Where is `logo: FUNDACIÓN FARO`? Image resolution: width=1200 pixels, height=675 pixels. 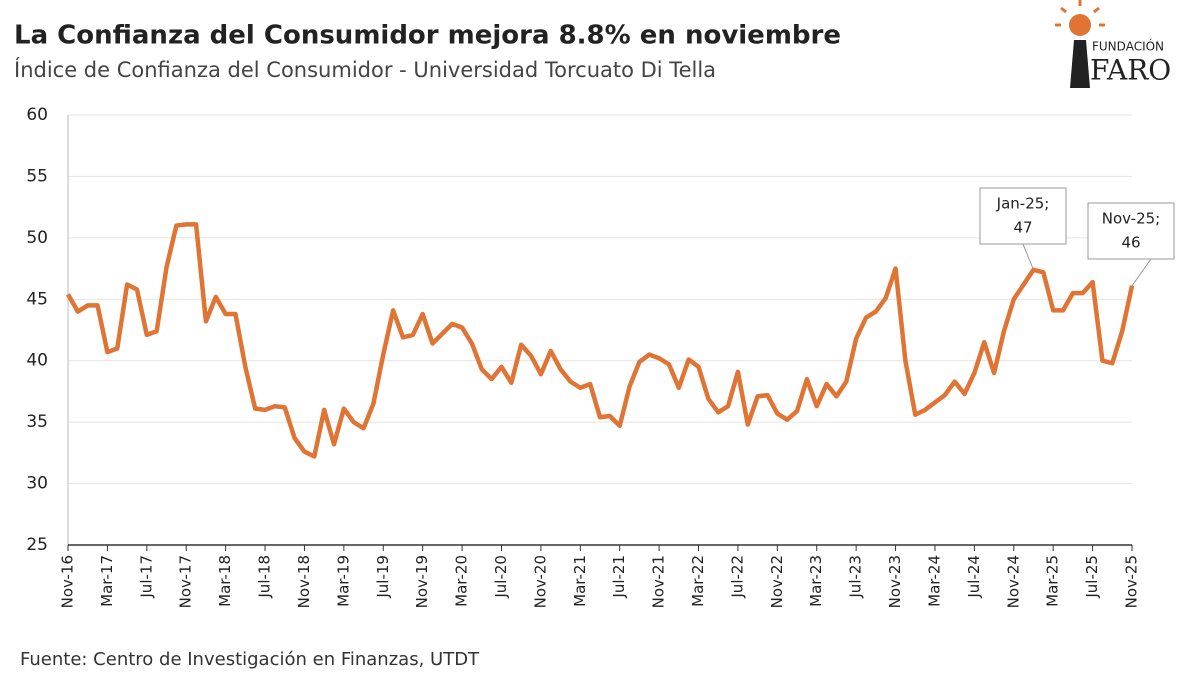
logo: FUNDACIÓN FARO is located at coordinates (1113, 44).